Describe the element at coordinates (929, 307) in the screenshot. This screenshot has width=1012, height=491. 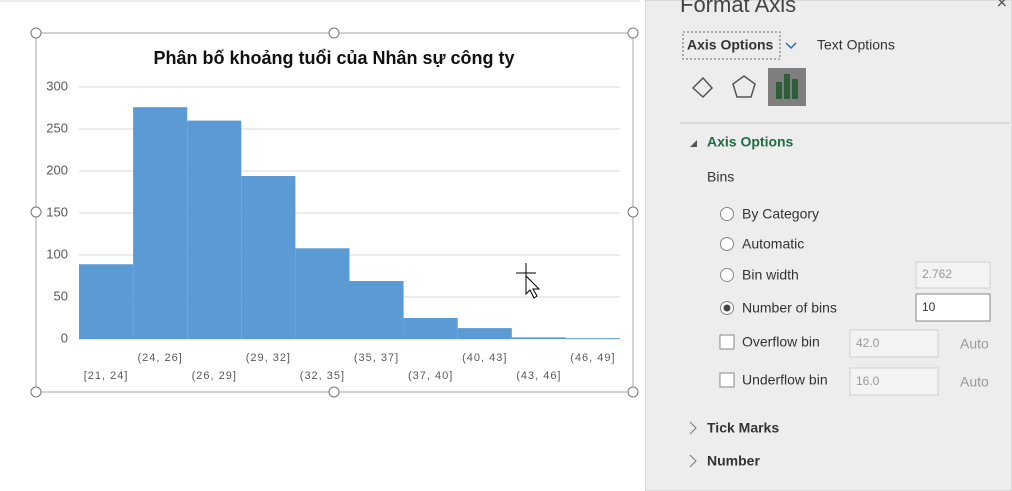
I see `input-value: 10` at that location.